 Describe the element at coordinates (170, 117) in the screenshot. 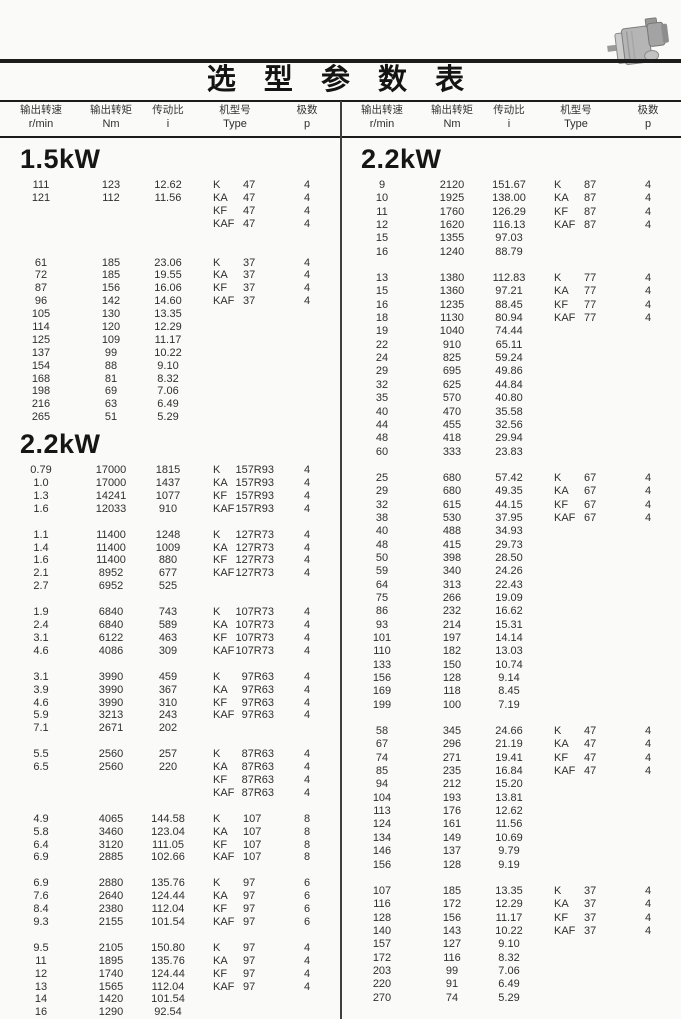

I see `table-header-left: 输出转速 r/min 输出转矩 Nm 传动比 i 机型号 Type 极数 p` at that location.